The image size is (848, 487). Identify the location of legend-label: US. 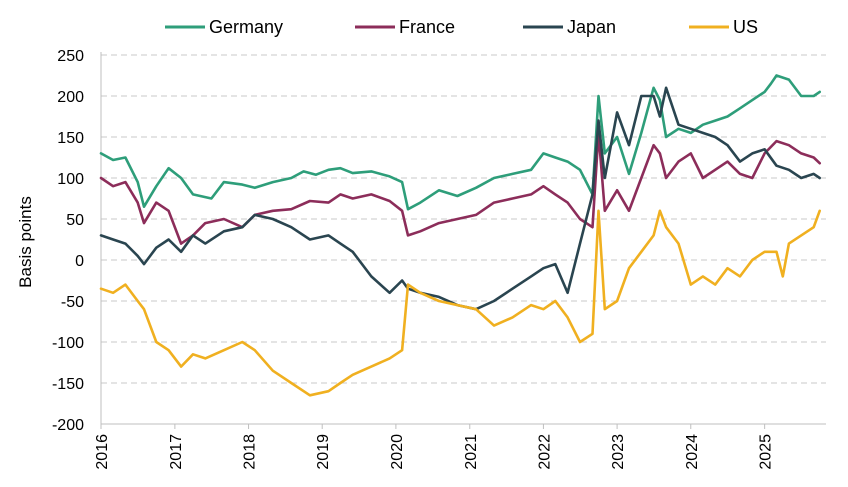
(745, 27).